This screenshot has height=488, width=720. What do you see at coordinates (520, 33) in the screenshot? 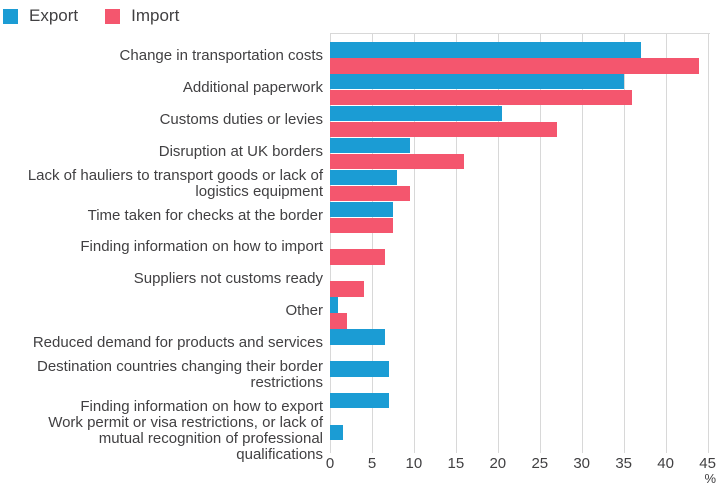
I see `plot-top-border` at bounding box center [520, 33].